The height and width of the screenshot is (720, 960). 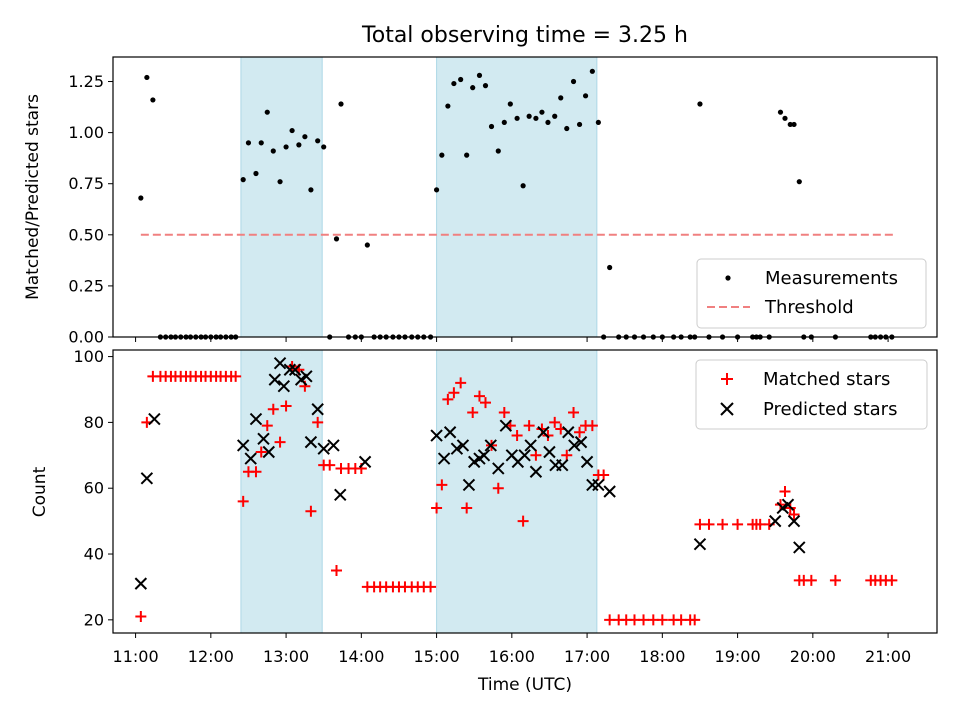 I want to click on x-tick-label: 16:00, so click(x=512, y=656).